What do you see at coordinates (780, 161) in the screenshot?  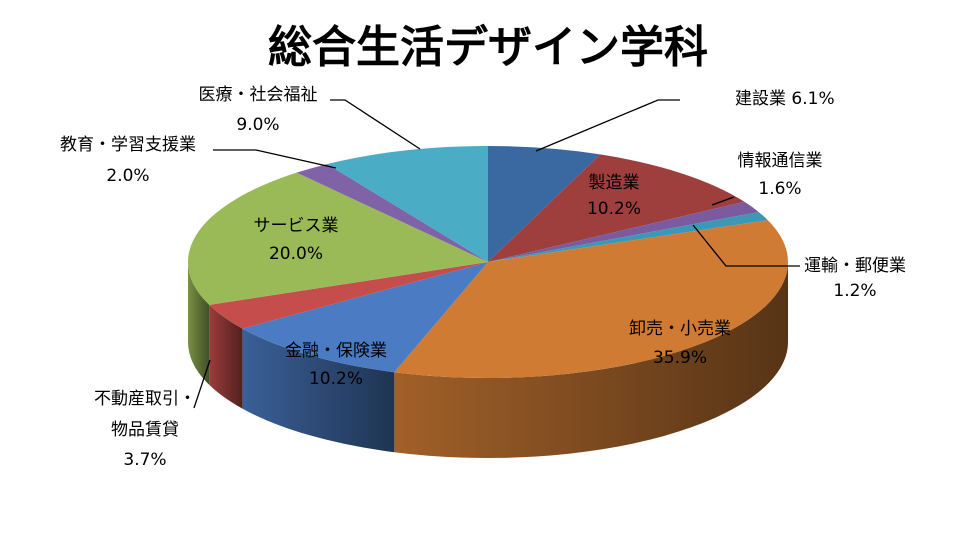 I see `slice-label-3-line-1: 情報通信業` at bounding box center [780, 161].